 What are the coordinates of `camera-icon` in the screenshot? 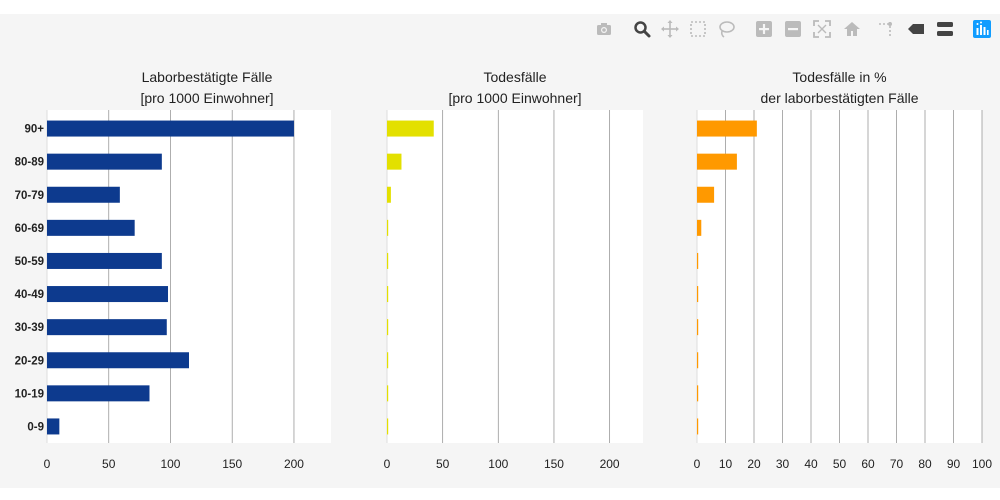 It's located at (604, 29).